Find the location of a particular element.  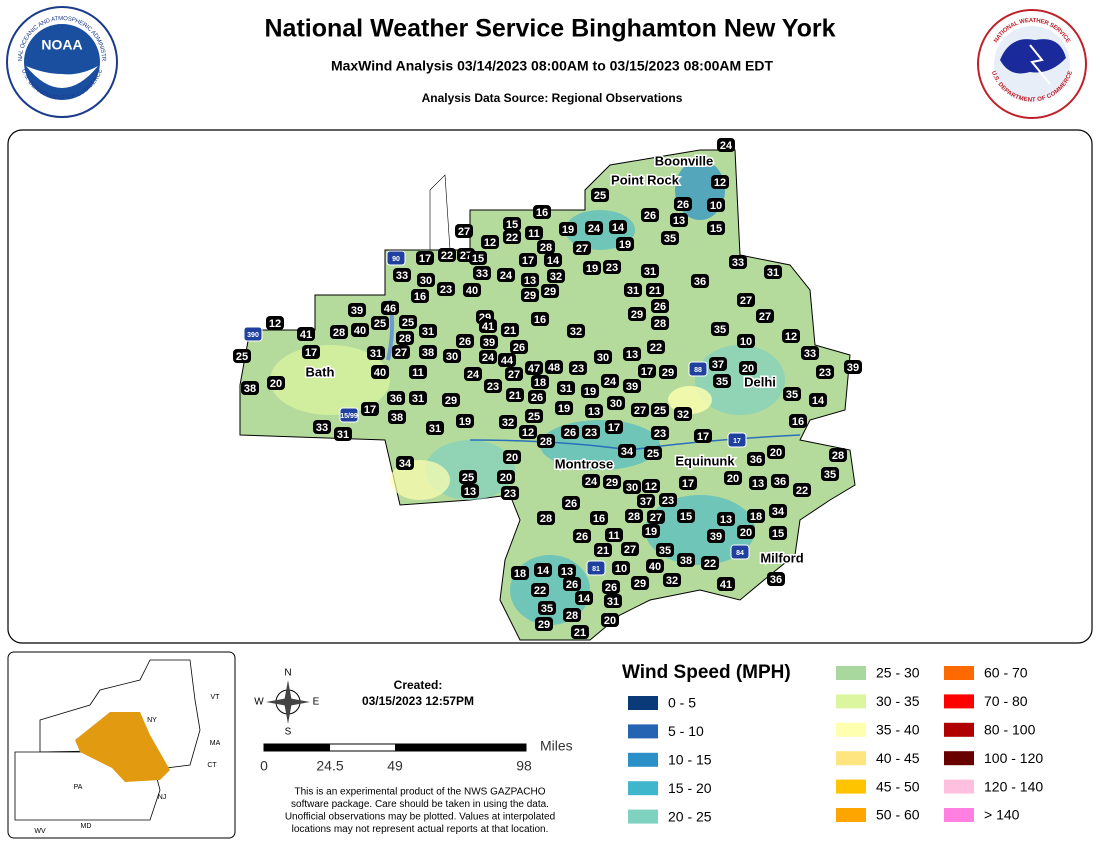

station-value: 41 is located at coordinates (306, 335).